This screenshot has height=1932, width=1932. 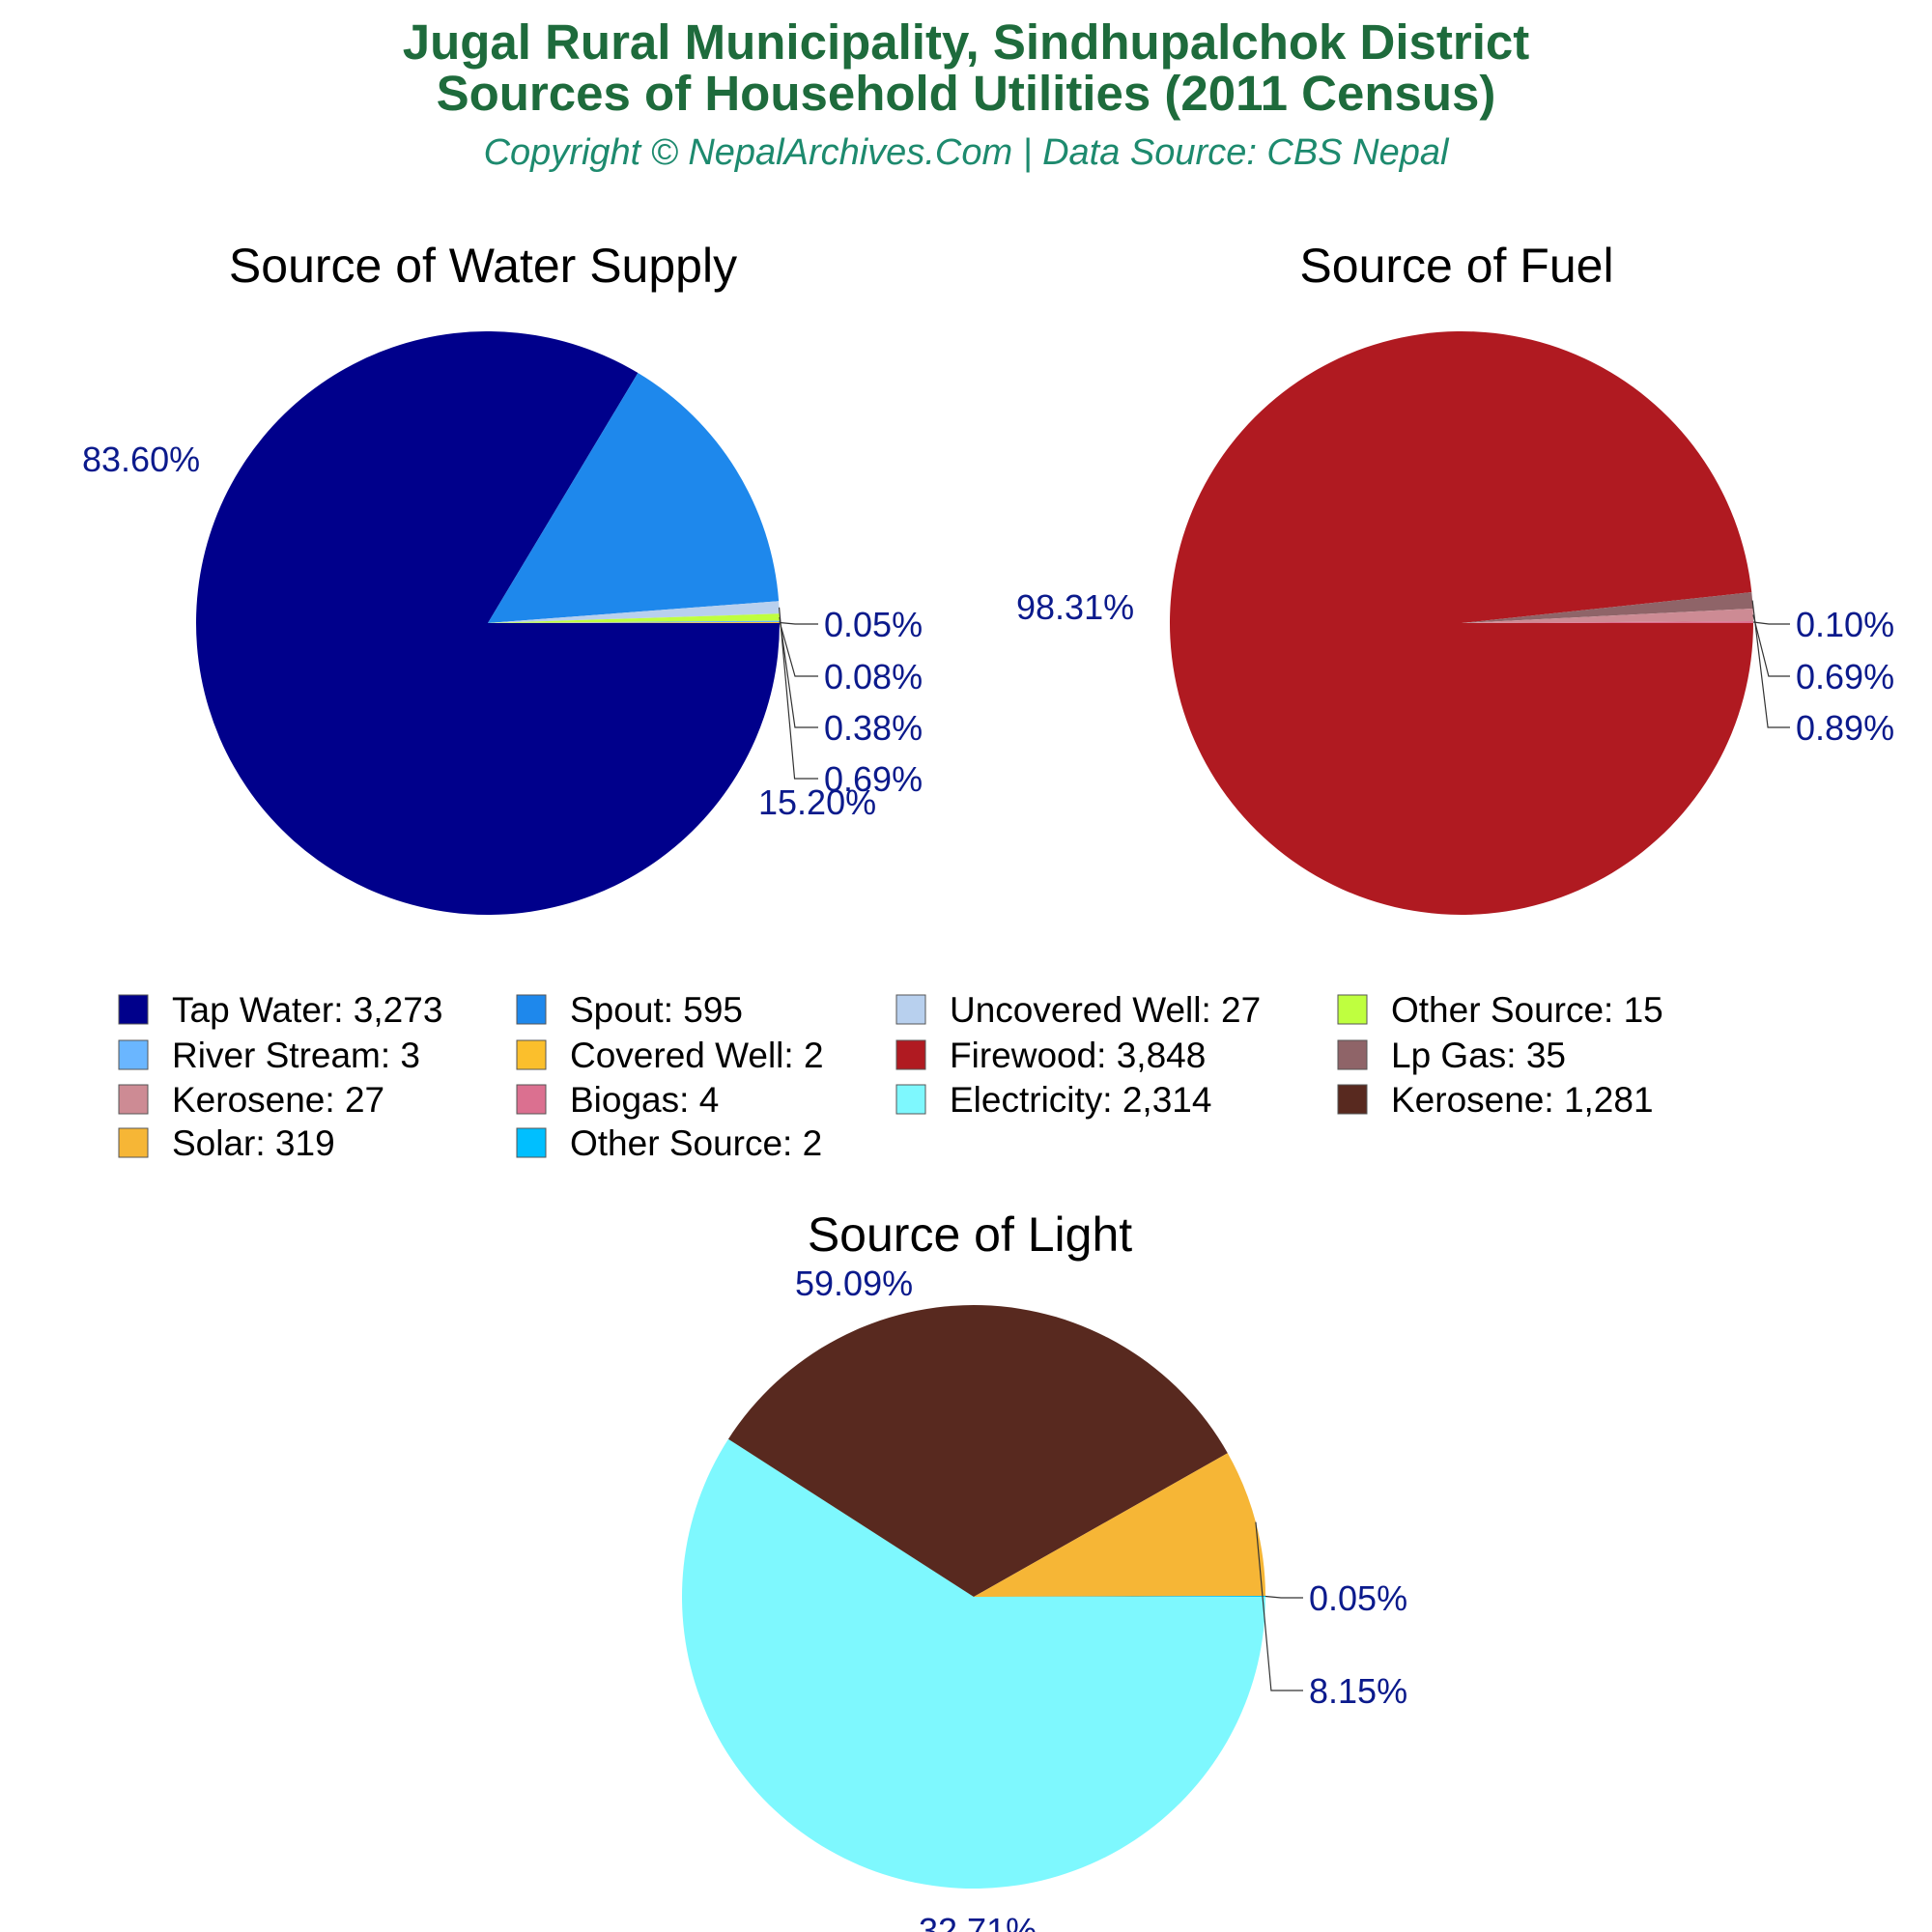 I want to click on legend-label-other-source: Other Source: 2, so click(x=696, y=1143).